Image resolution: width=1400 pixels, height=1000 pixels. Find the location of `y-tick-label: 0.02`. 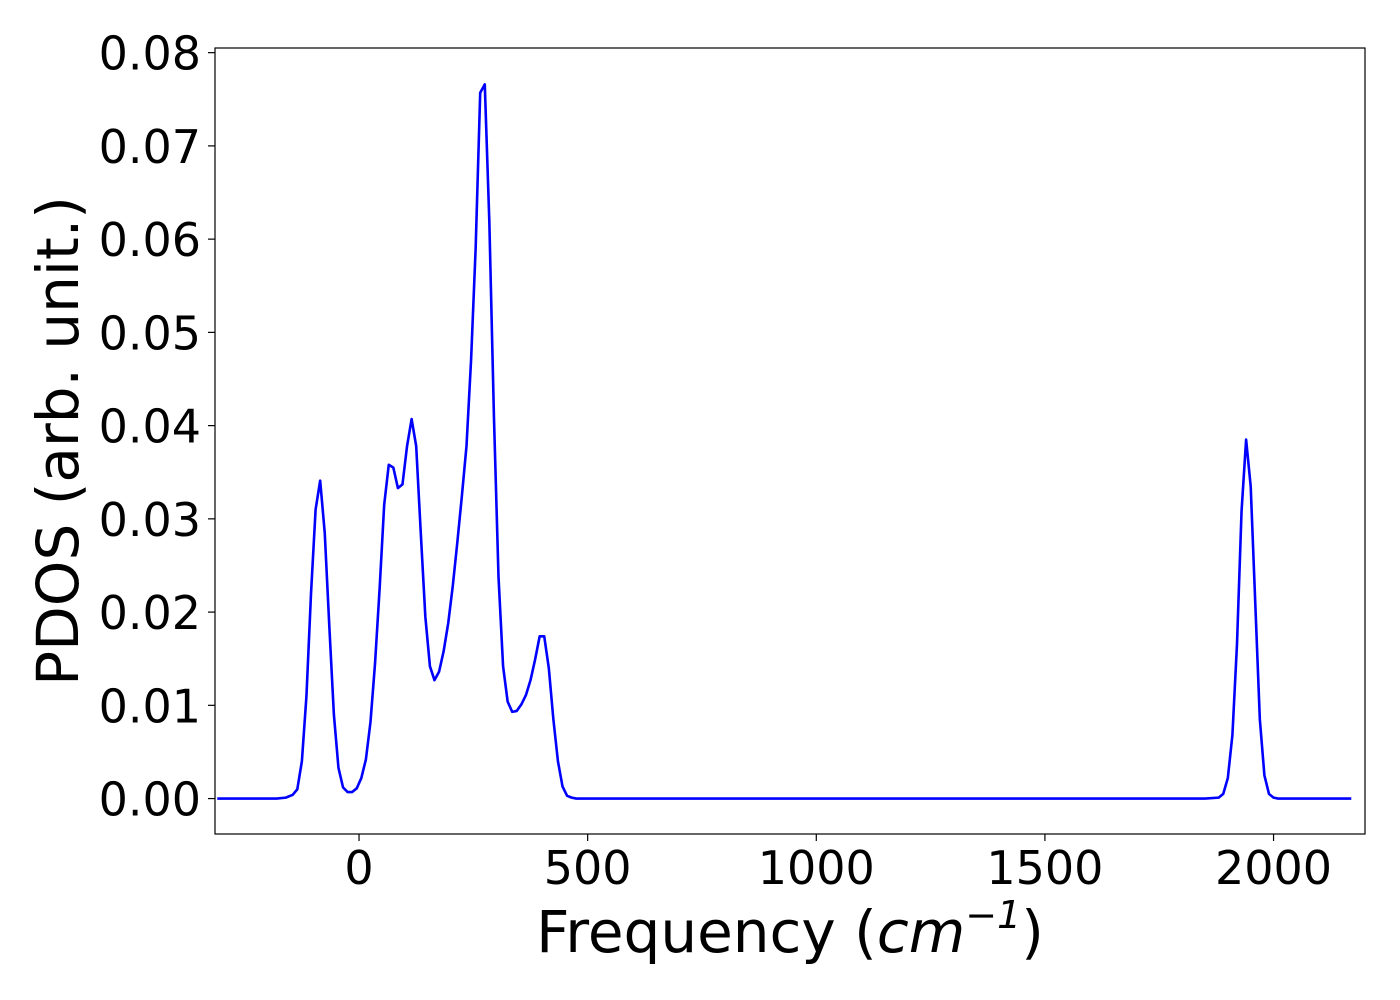

y-tick-label: 0.02 is located at coordinates (150, 613).